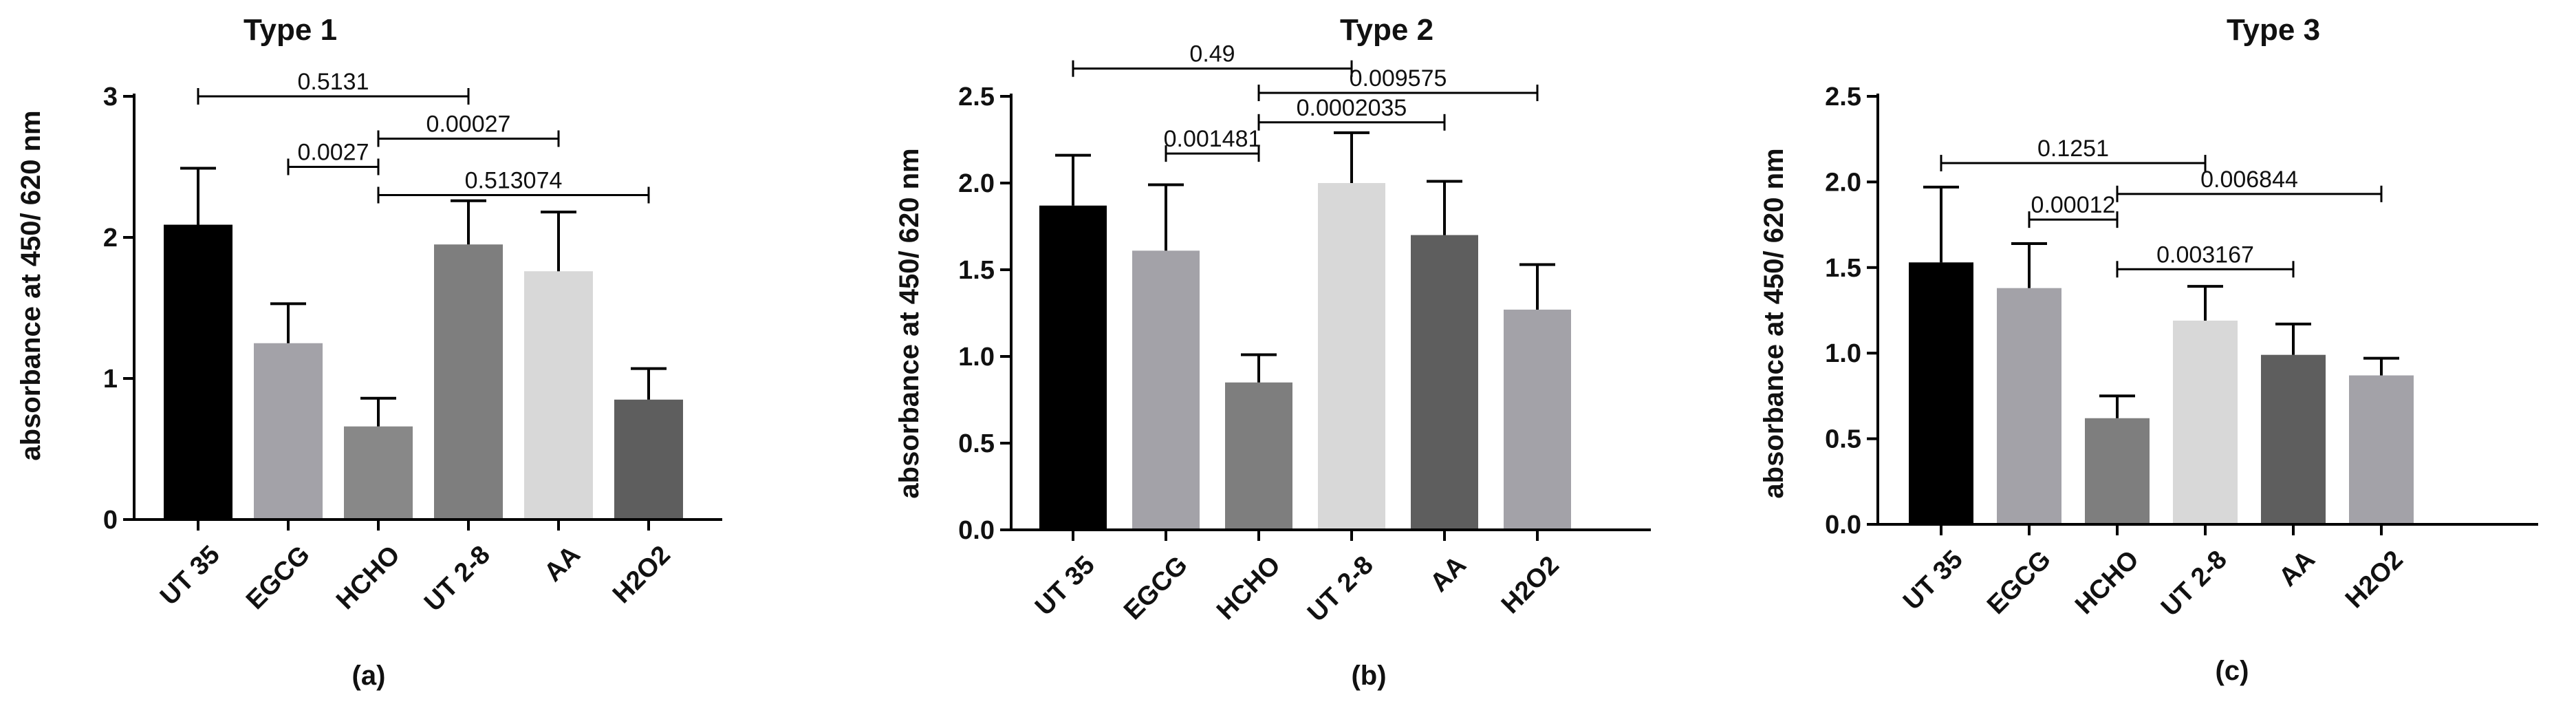  Describe the element at coordinates (333, 153) in the screenshot. I see `p-value-label: 0.0027` at that location.